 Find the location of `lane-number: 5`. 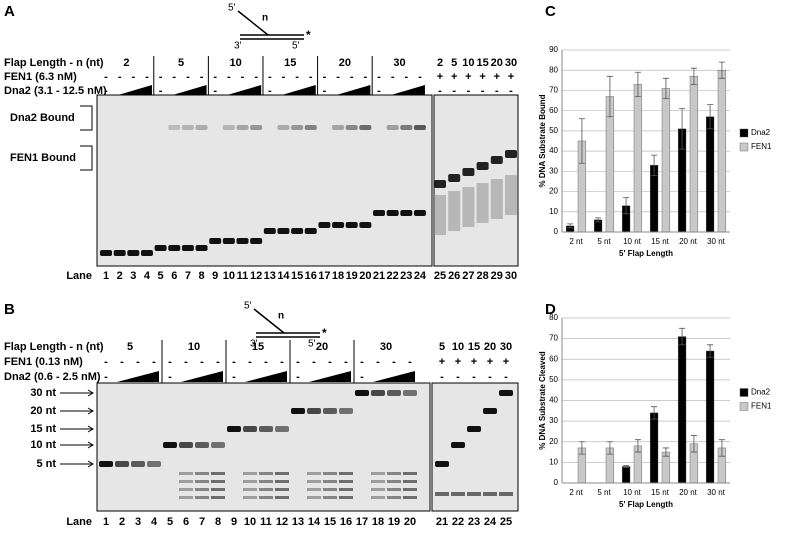

lane-number: 5 is located at coordinates (161, 276).